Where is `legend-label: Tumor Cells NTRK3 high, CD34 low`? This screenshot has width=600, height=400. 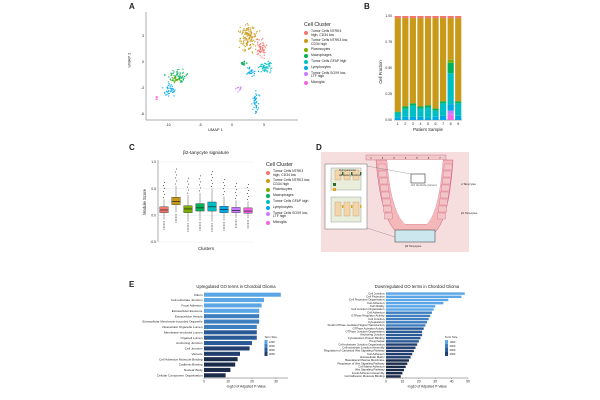
legend-label: Tumor Cells NTRK3 high, CD34 low is located at coordinates (288, 173).